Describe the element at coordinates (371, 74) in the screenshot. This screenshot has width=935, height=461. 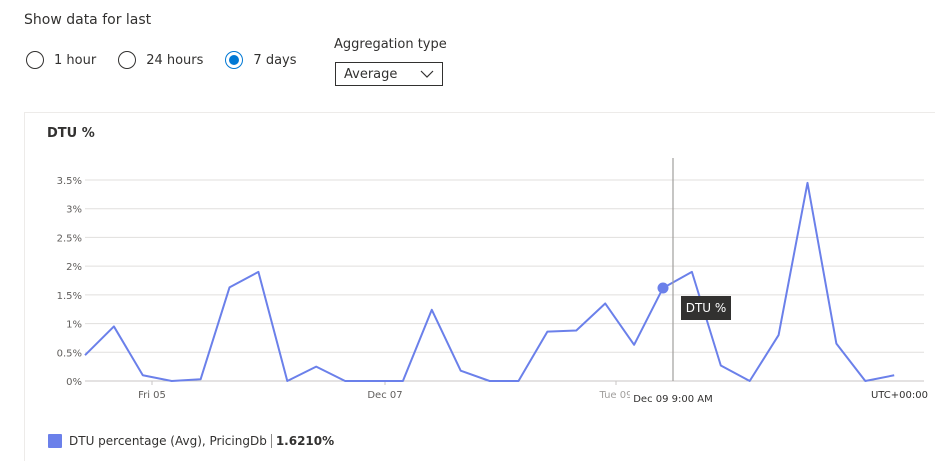
I see `aggregation-value: Average` at that location.